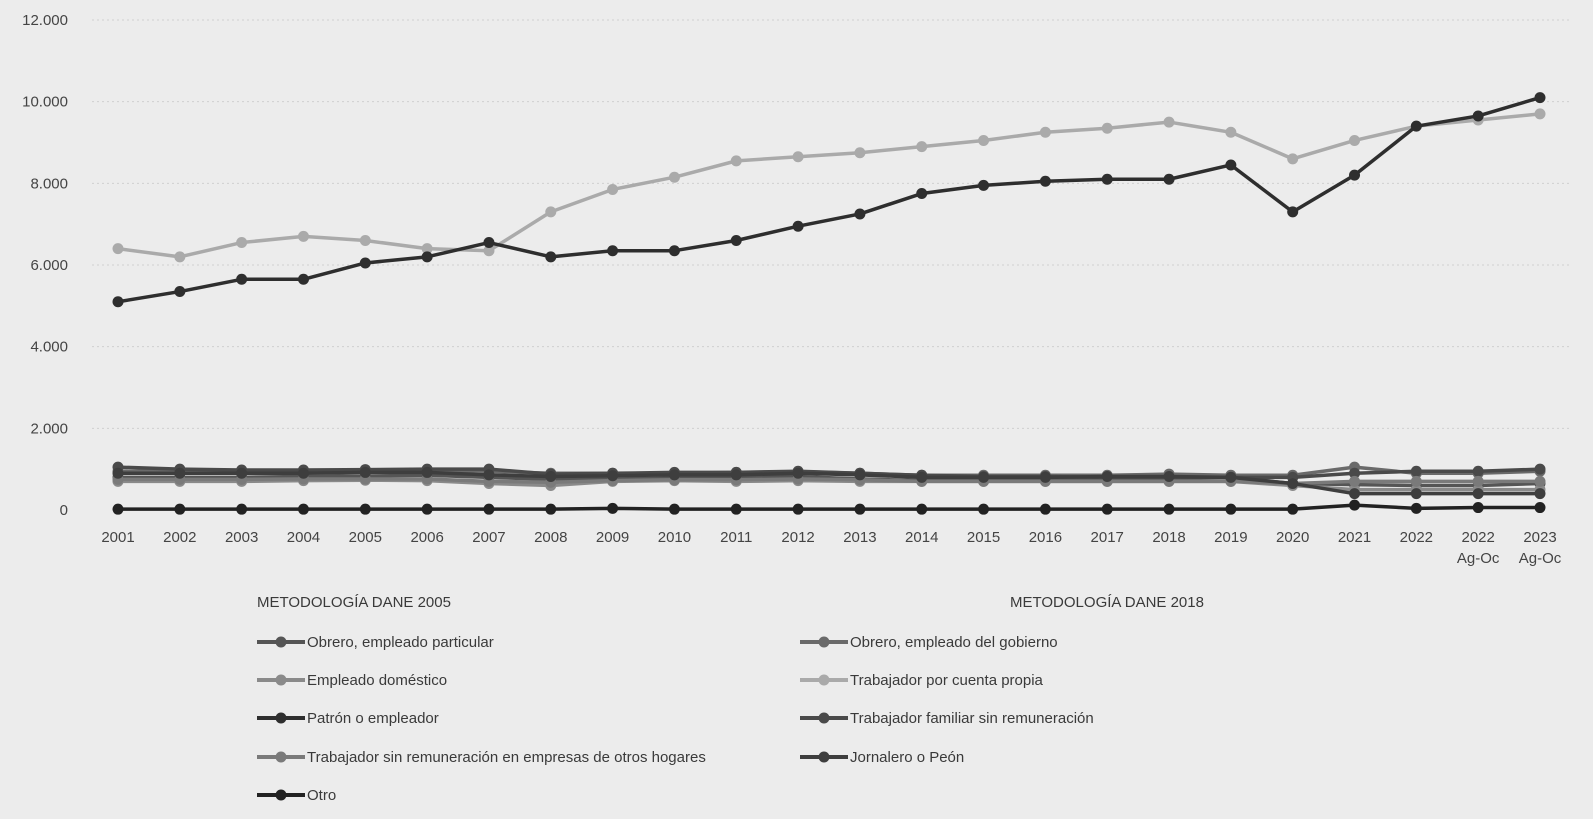 The image size is (1593, 819). I want to click on x-tick-label: 2003, so click(241, 537).